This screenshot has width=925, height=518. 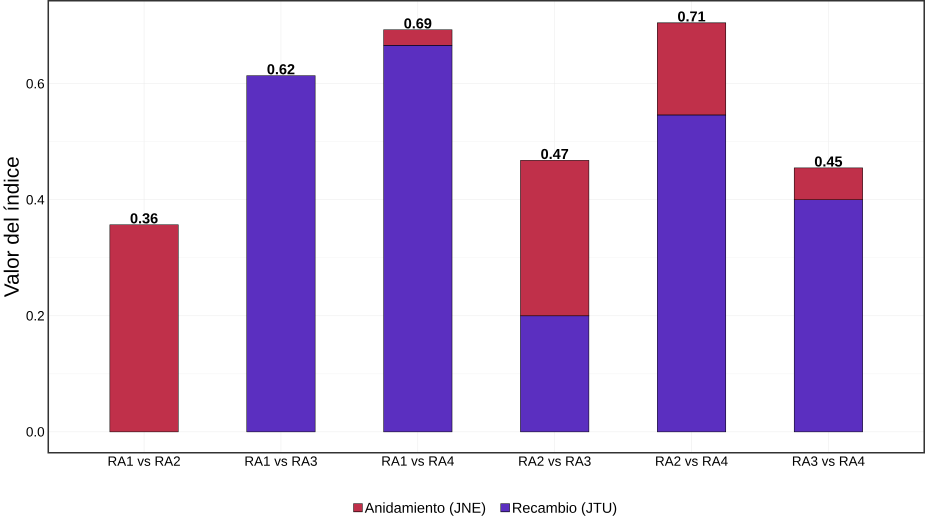 I want to click on total-label: 0.71, so click(x=692, y=16).